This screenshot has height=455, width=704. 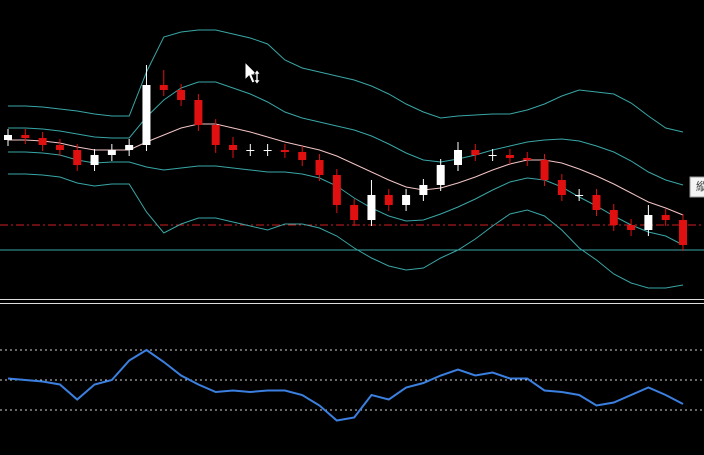 I want to click on side-label-box, so click(x=696, y=187).